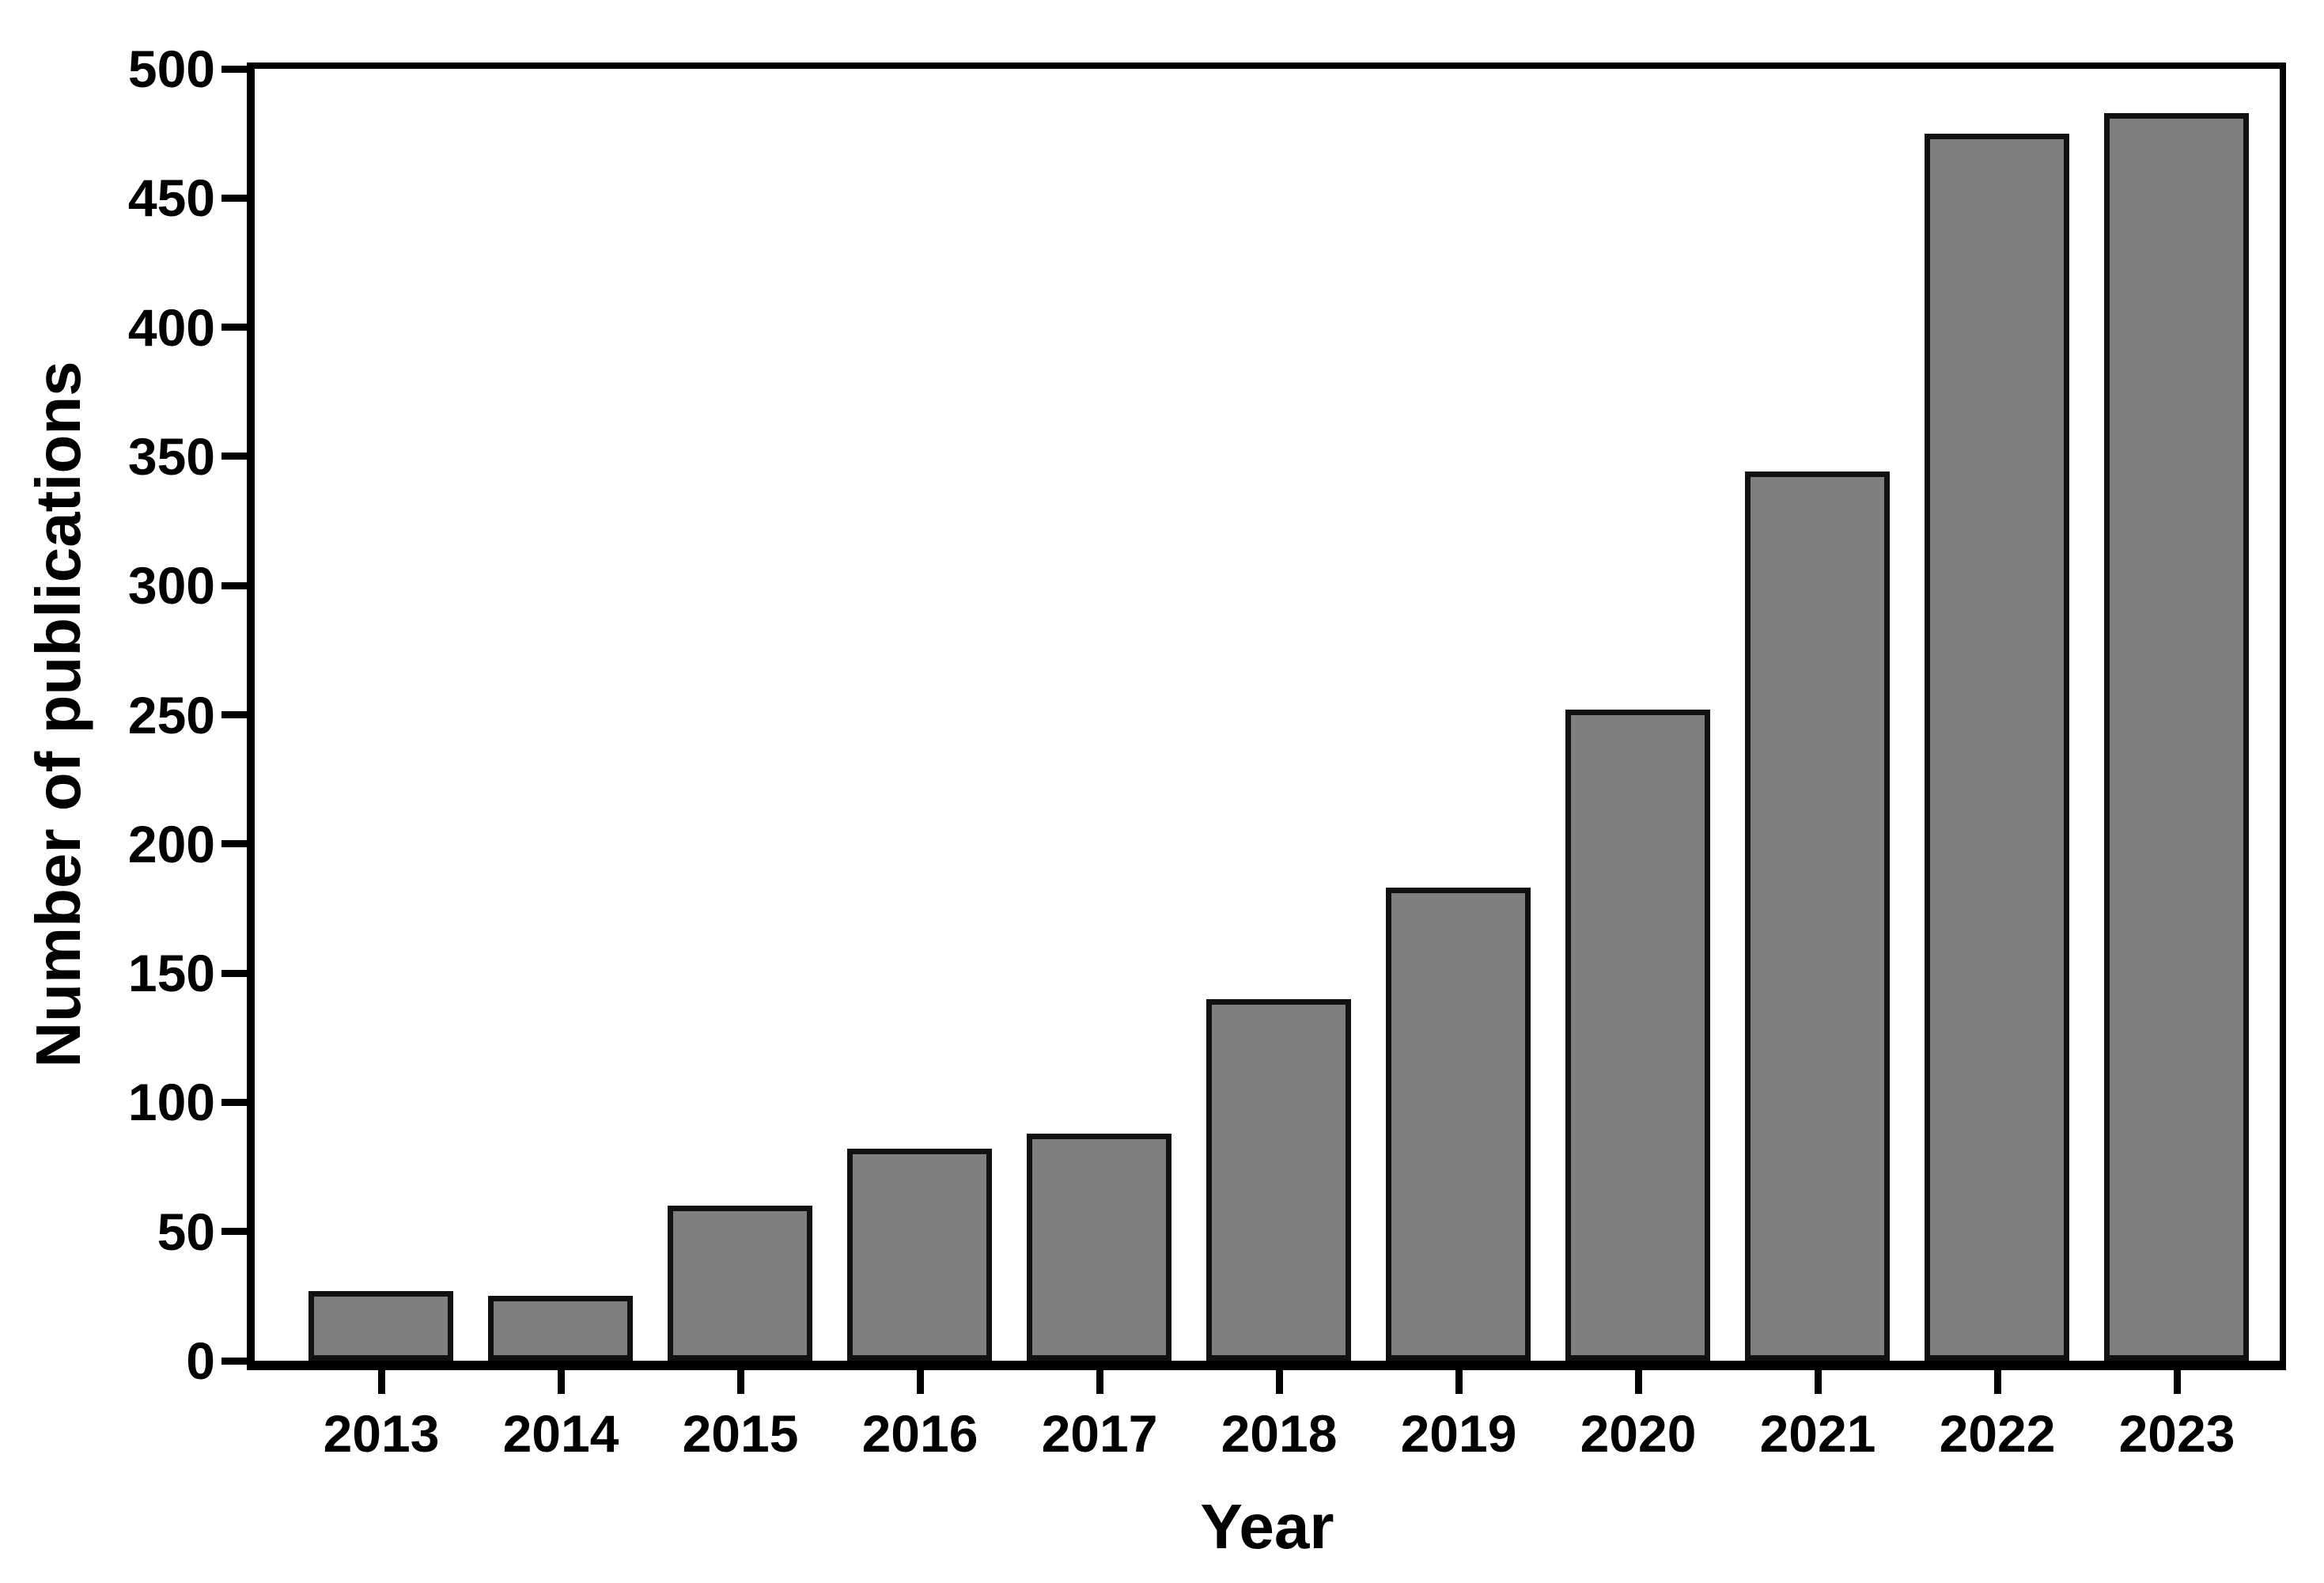 Image resolution: width=2324 pixels, height=1583 pixels. What do you see at coordinates (1997, 1433) in the screenshot?
I see `x-axis-tick-label: 2022` at bounding box center [1997, 1433].